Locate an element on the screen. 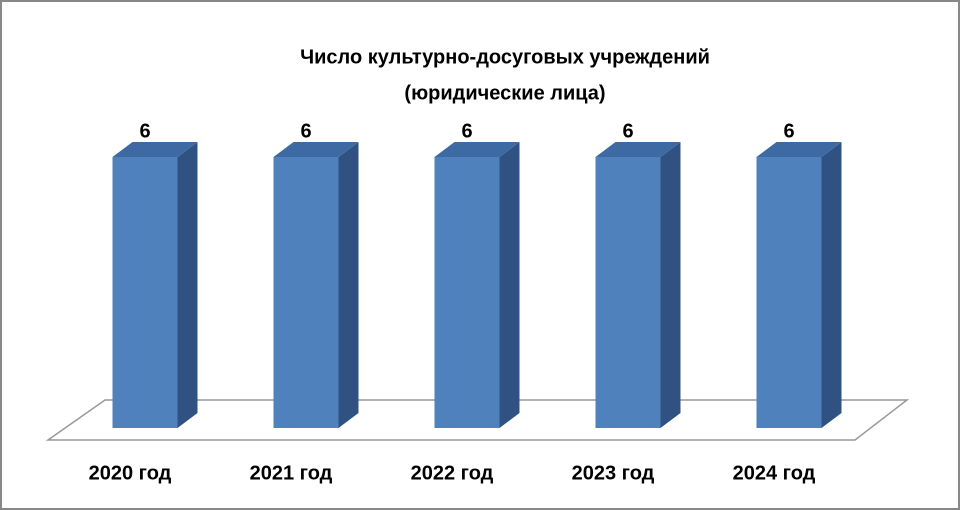  x-tick-label: 2021 год is located at coordinates (291, 473).